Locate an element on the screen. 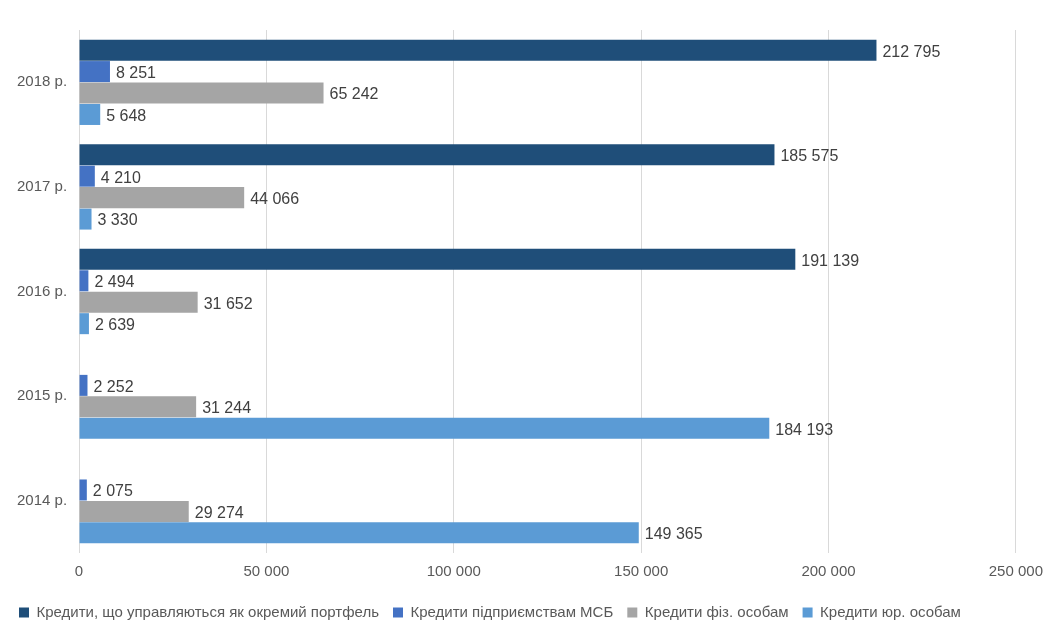 The width and height of the screenshot is (1053, 635). y-tick-label: 2015 р. is located at coordinates (42, 395).